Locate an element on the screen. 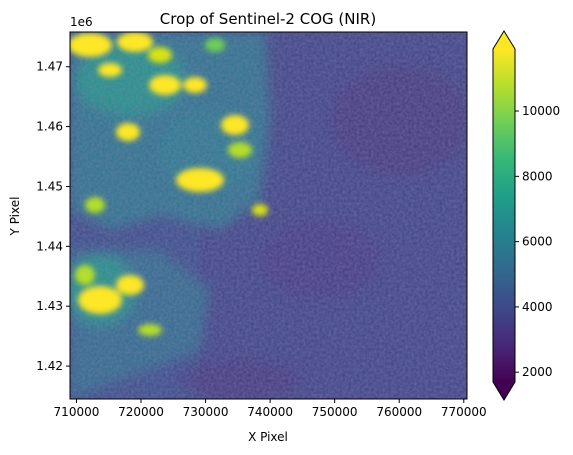 The image size is (573, 455). colorbar-tick-label: 6000 is located at coordinates (537, 242).